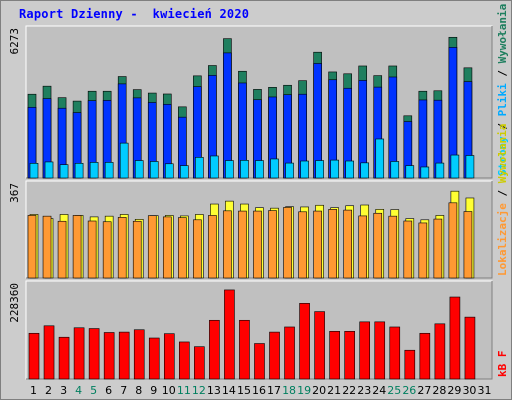 This screenshot has width=512, height=401. I want to click on legend-middle: Lokalizacje / Wywołania, so click(502, 200).